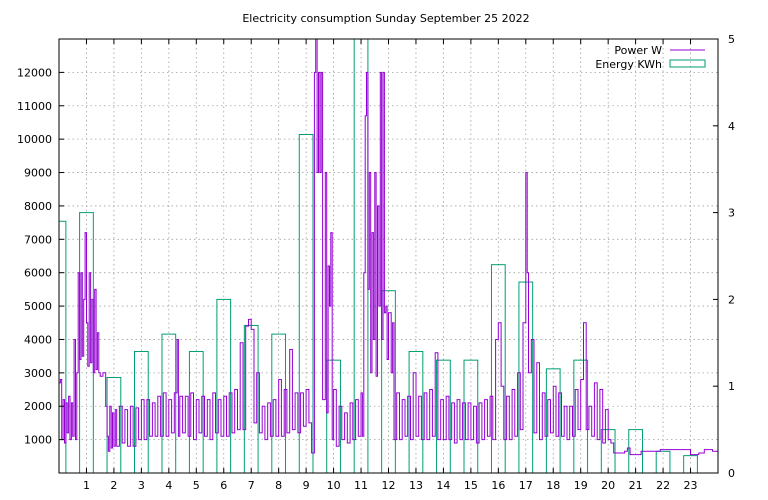 The height and width of the screenshot is (500, 768). Describe the element at coordinates (223, 485) in the screenshot. I see `x-tick-label-6: 6` at that location.